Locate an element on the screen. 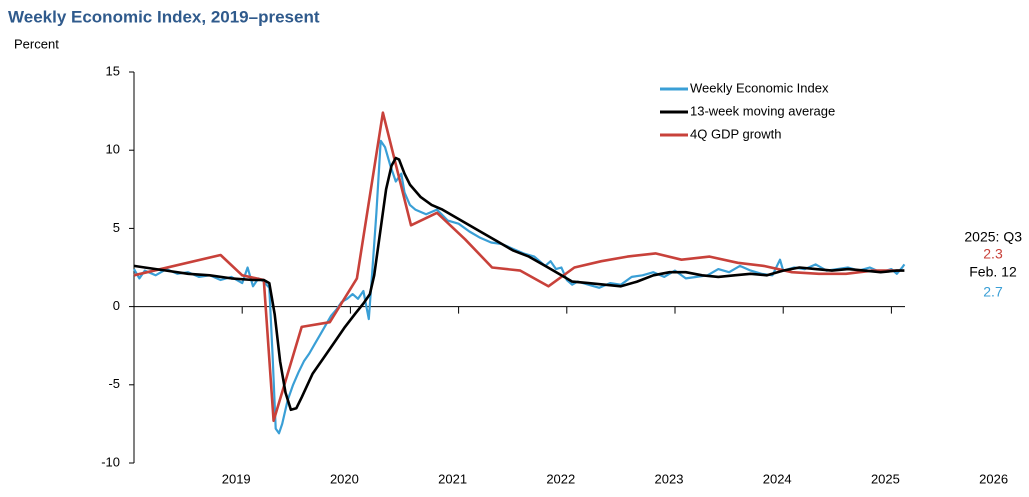  annotation: 2.3 is located at coordinates (993, 254).